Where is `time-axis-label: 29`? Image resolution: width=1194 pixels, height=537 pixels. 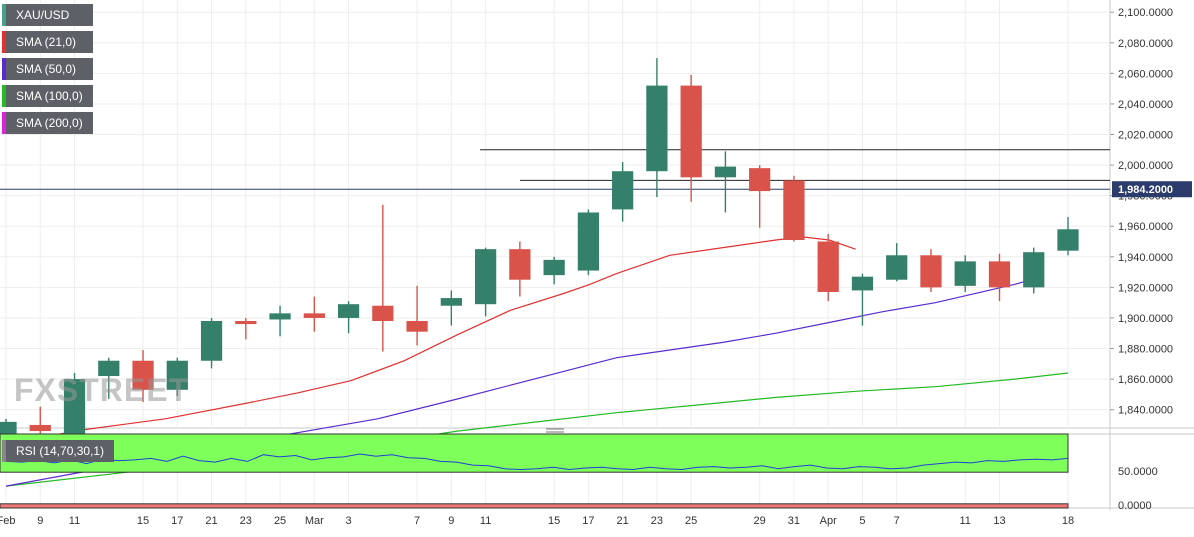
time-axis-label: 29 is located at coordinates (760, 521).